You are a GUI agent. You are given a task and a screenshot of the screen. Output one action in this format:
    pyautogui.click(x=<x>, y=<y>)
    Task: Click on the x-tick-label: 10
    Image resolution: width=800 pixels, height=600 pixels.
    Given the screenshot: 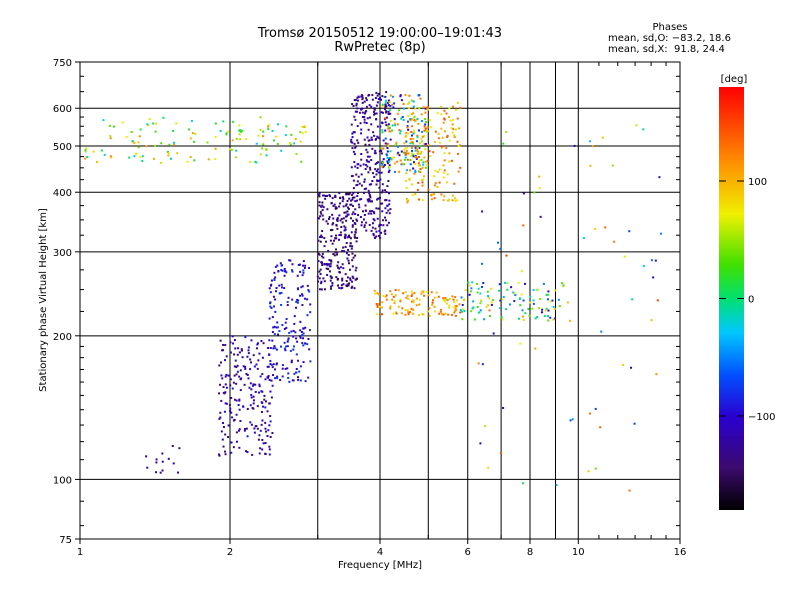 What is the action you would take?
    pyautogui.click(x=578, y=552)
    